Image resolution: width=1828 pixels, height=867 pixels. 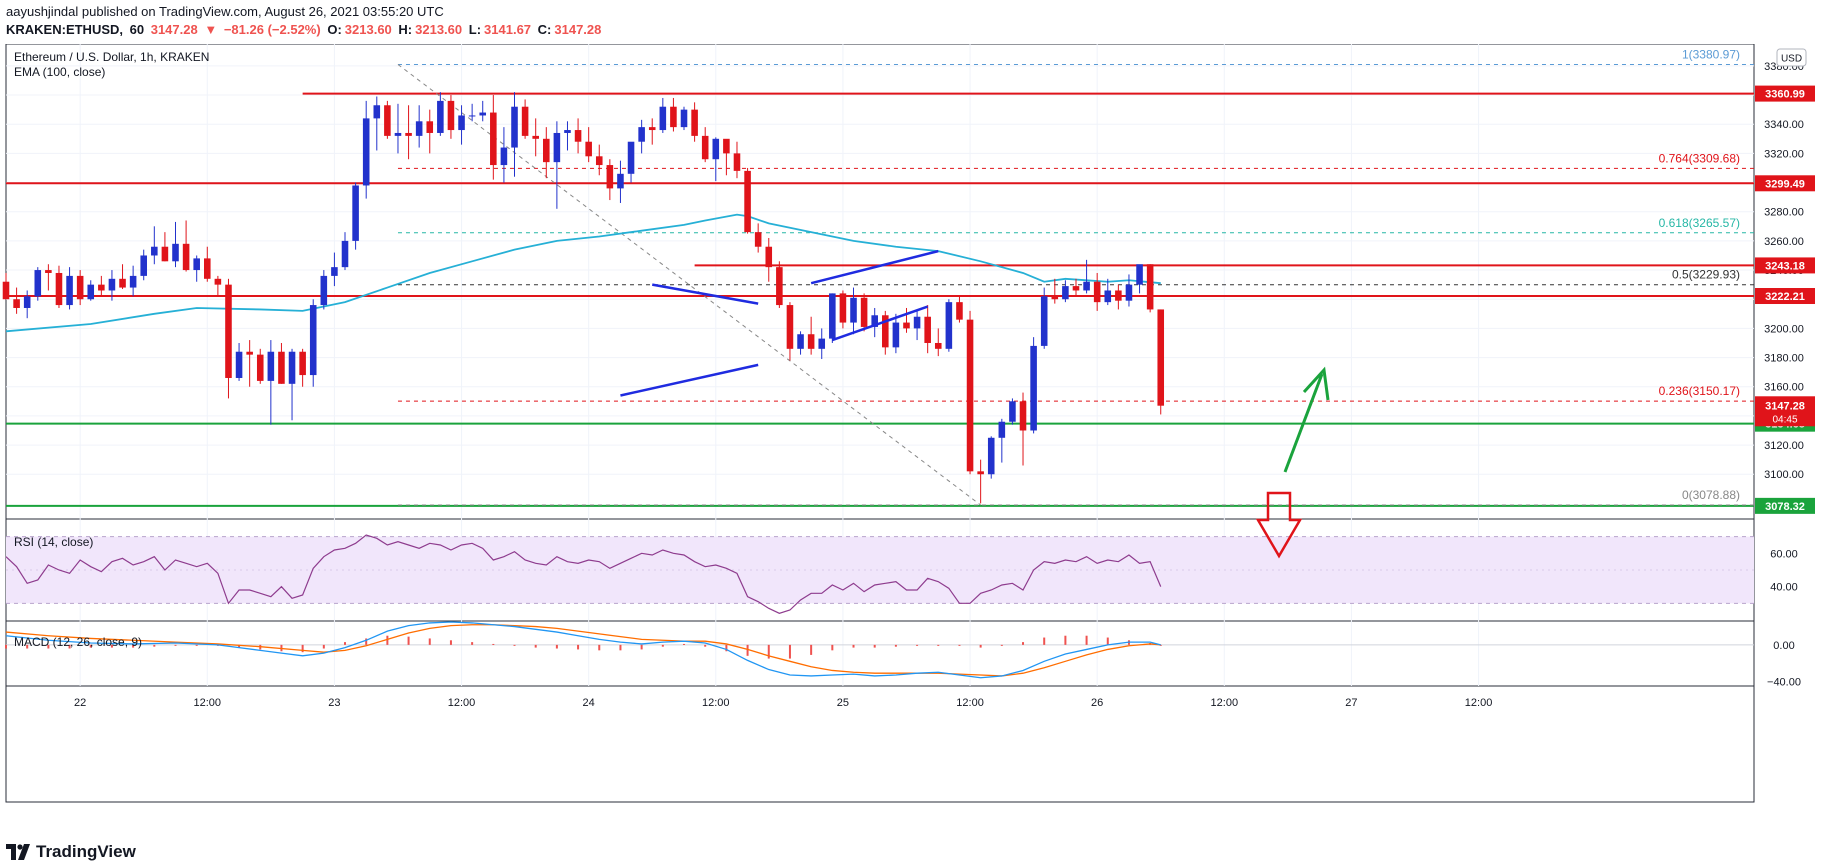 What do you see at coordinates (1711, 495) in the screenshot?
I see `fib-level-label: 0(3078.88)` at bounding box center [1711, 495].